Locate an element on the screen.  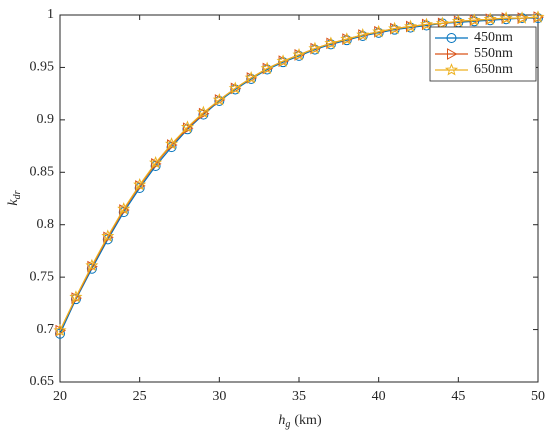
y-label-subscript: dr is located at coordinates (17, 194).